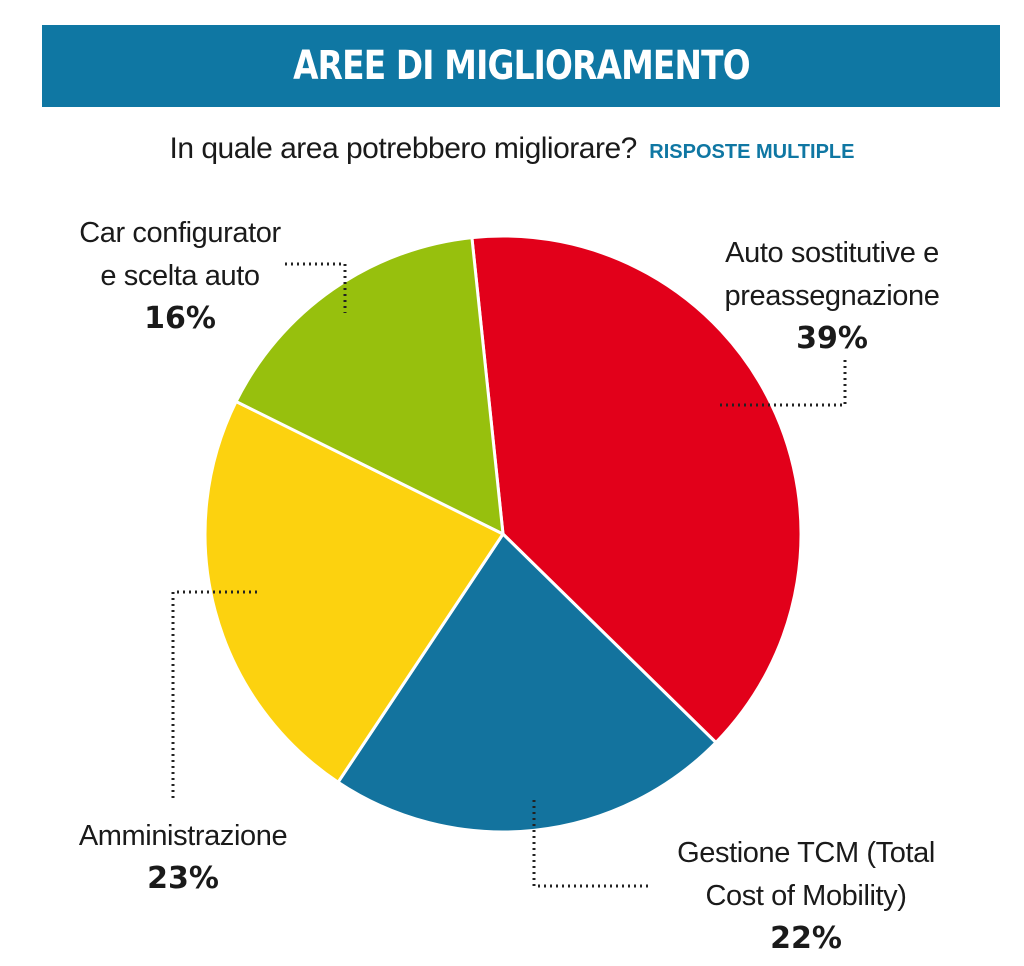 The height and width of the screenshot is (966, 1024). What do you see at coordinates (805, 896) in the screenshot?
I see `slice-label-2: Cost of Mobility)` at bounding box center [805, 896].